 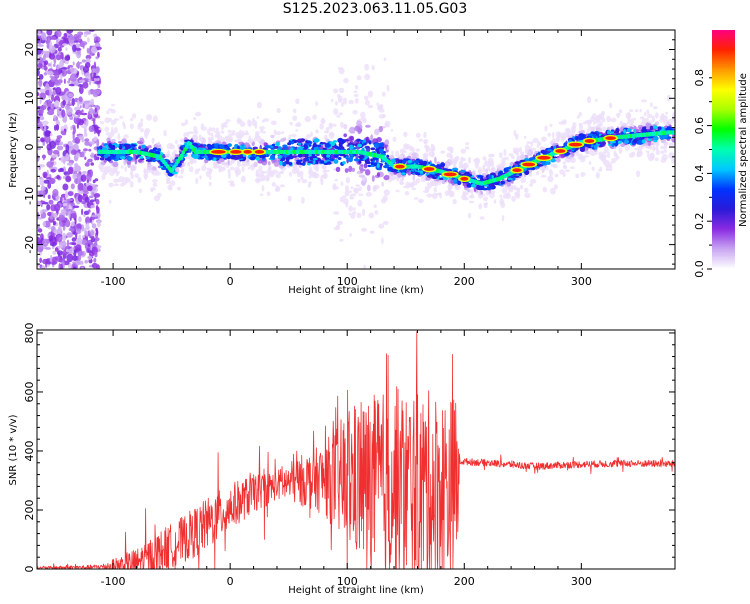 What do you see at coordinates (581, 281) in the screenshot?
I see `x-tick-label: 300` at bounding box center [581, 281].